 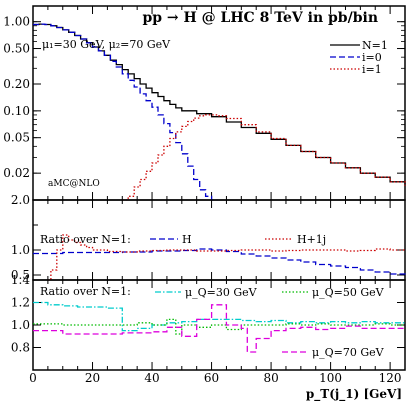 What do you see at coordinates (219, 316) in the screenshot?
I see `series--q-30-gev` at bounding box center [219, 316].